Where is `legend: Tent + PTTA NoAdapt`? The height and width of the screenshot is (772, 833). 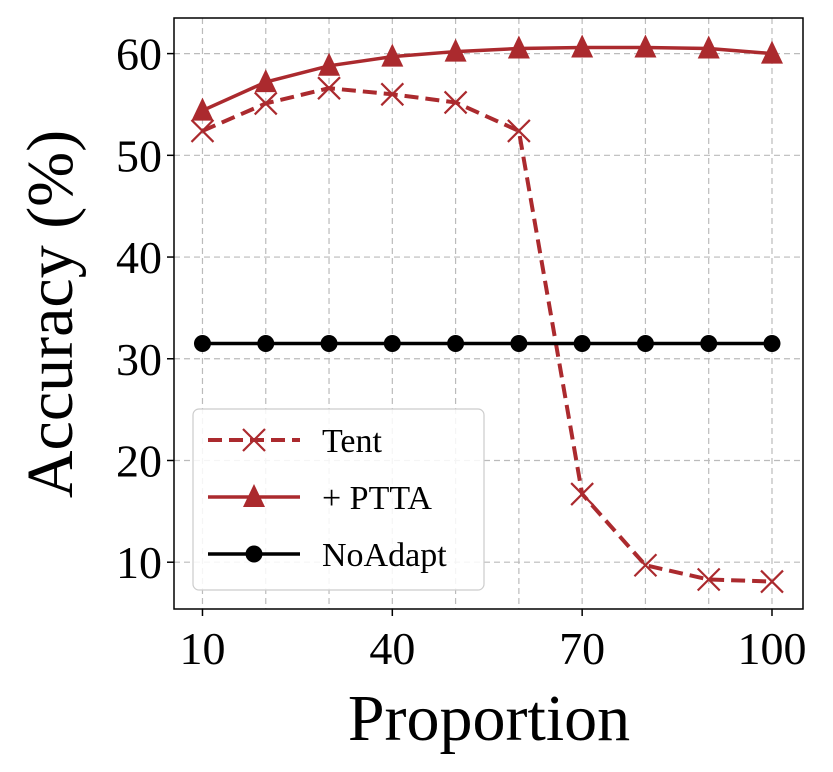
legend: Tent + PTTA NoAdapt is located at coordinates (338, 499).